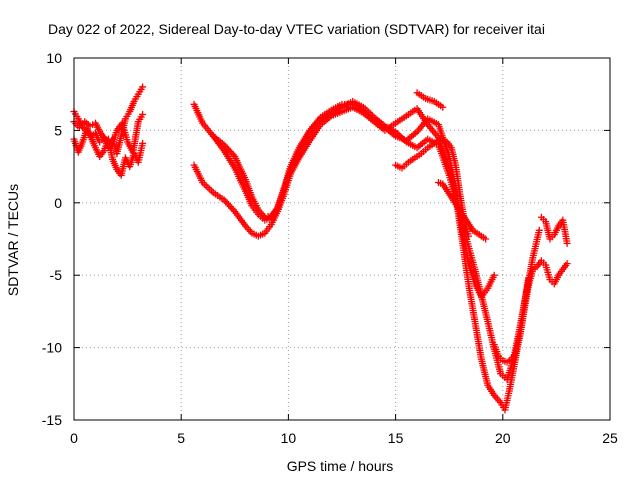 The height and width of the screenshot is (480, 640). I want to click on y-tick-label: 5, so click(58, 130).